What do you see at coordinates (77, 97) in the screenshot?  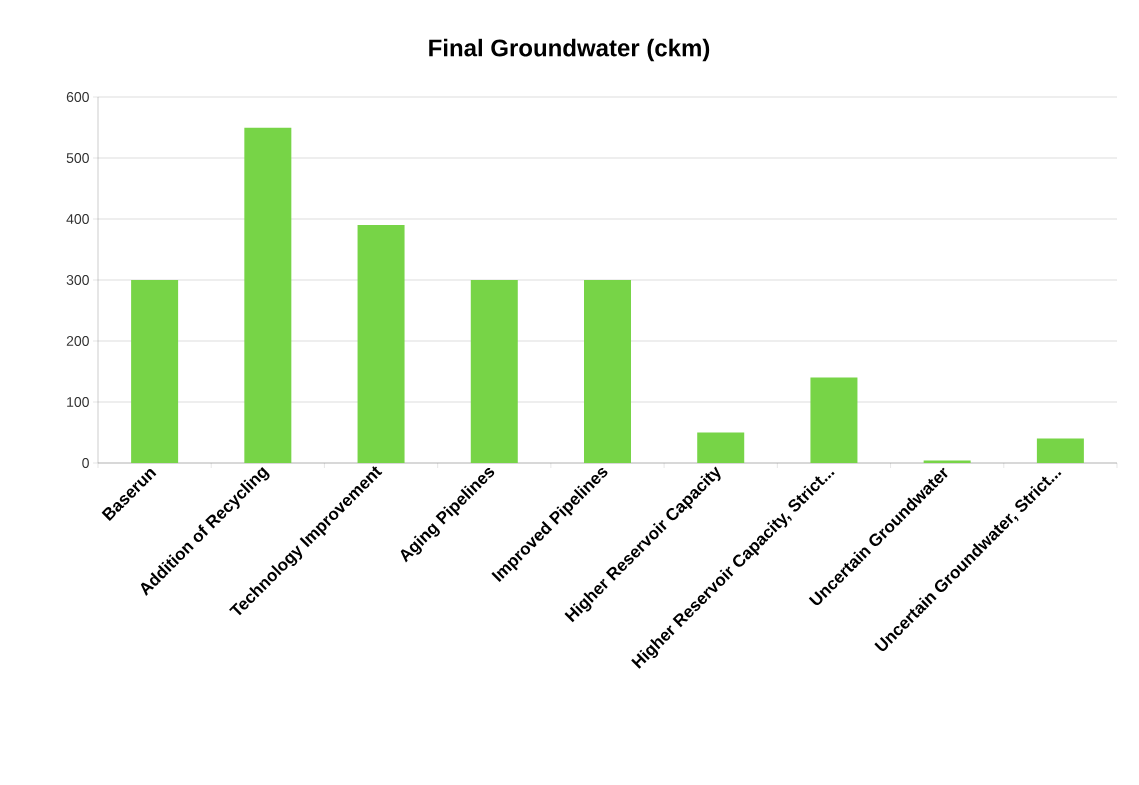 I see `y-tick-label: 600` at bounding box center [77, 97].